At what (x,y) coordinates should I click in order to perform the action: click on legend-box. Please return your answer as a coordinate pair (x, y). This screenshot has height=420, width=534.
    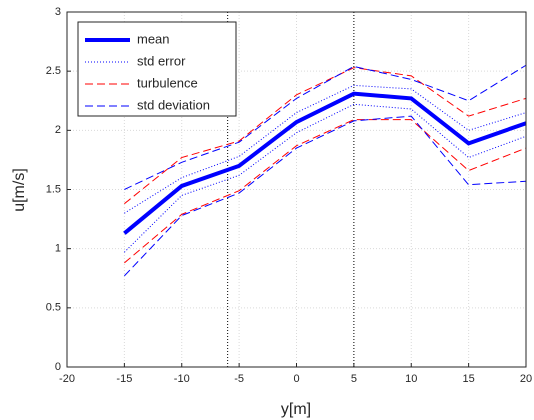
    Looking at the image, I should click on (157, 69).